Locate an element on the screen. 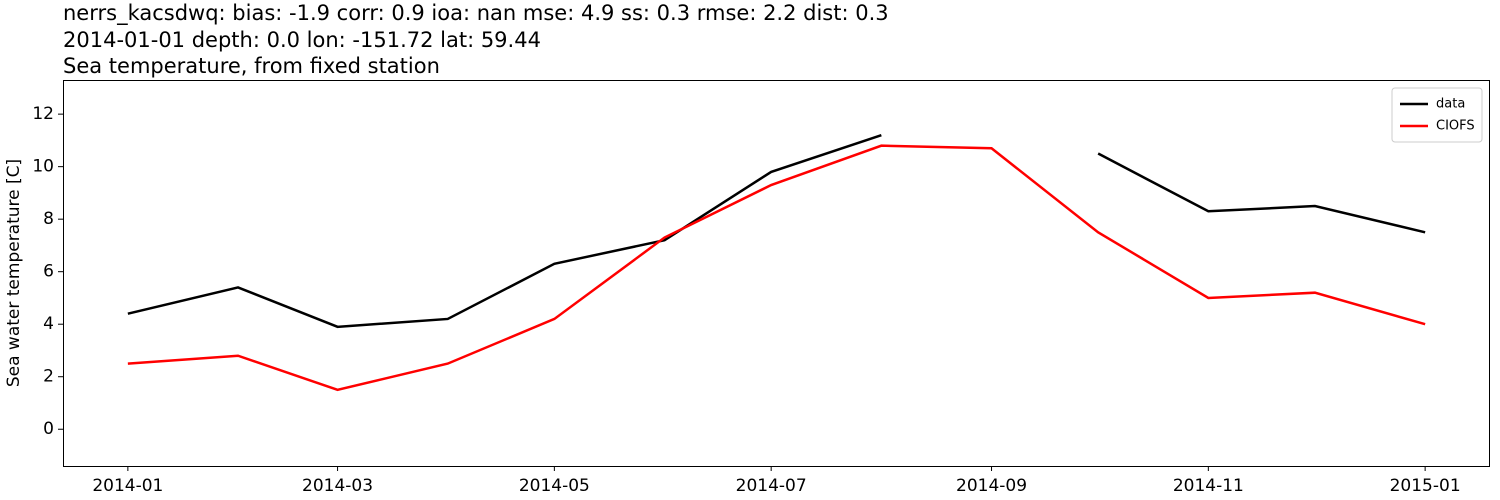  x-tick-label: 2014-03 is located at coordinates (337, 486).